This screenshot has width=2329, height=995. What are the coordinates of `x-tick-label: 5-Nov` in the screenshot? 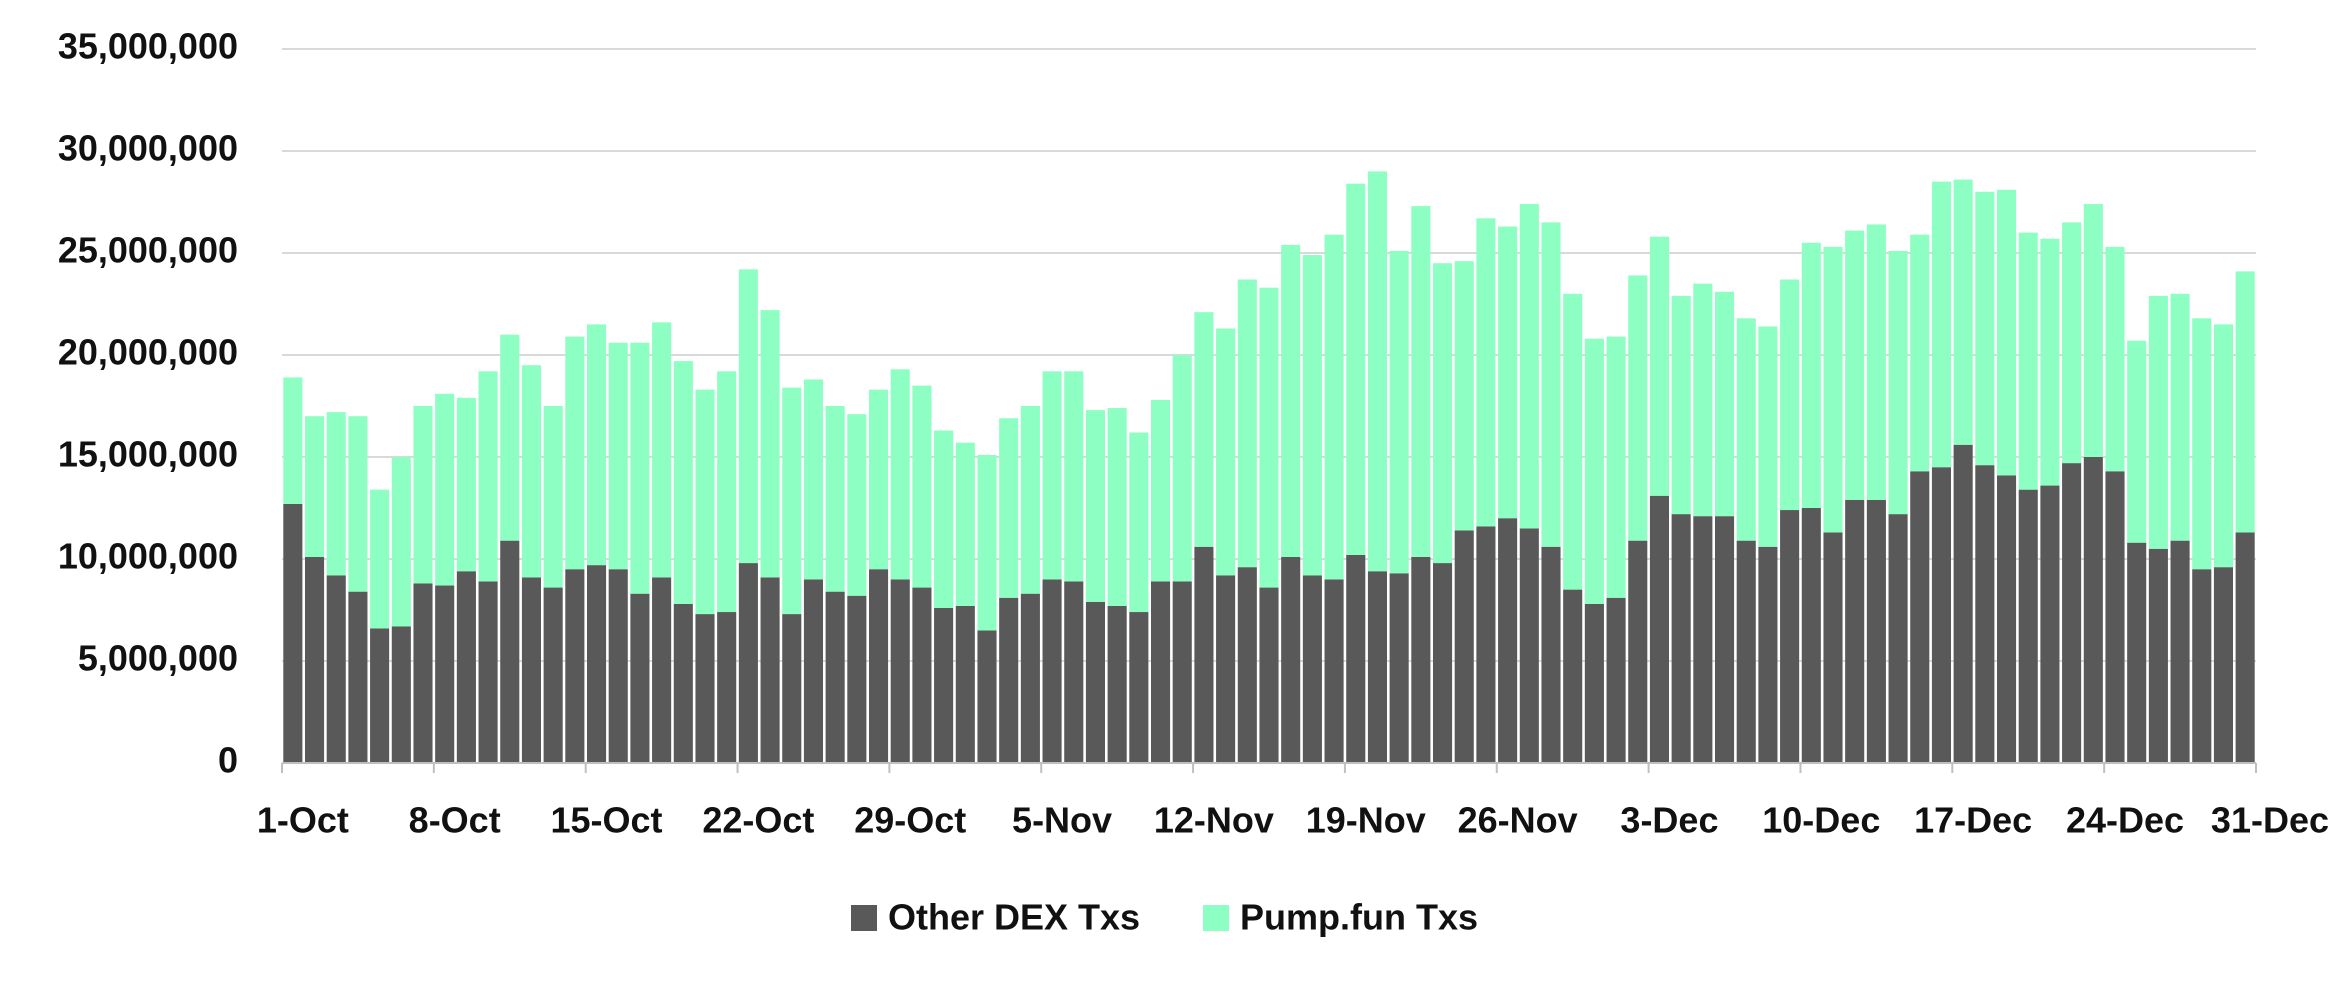 It's located at (1062, 820).